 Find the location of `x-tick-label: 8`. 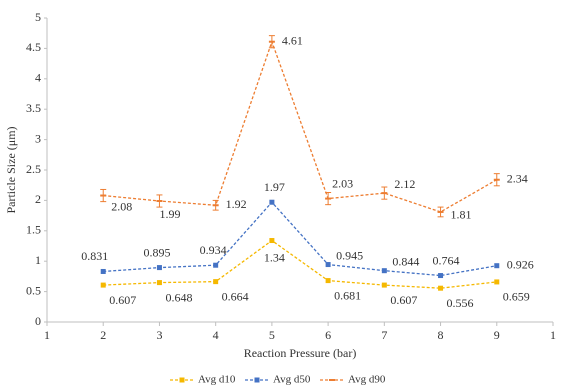

x-tick-label: 8 is located at coordinates (441, 335).